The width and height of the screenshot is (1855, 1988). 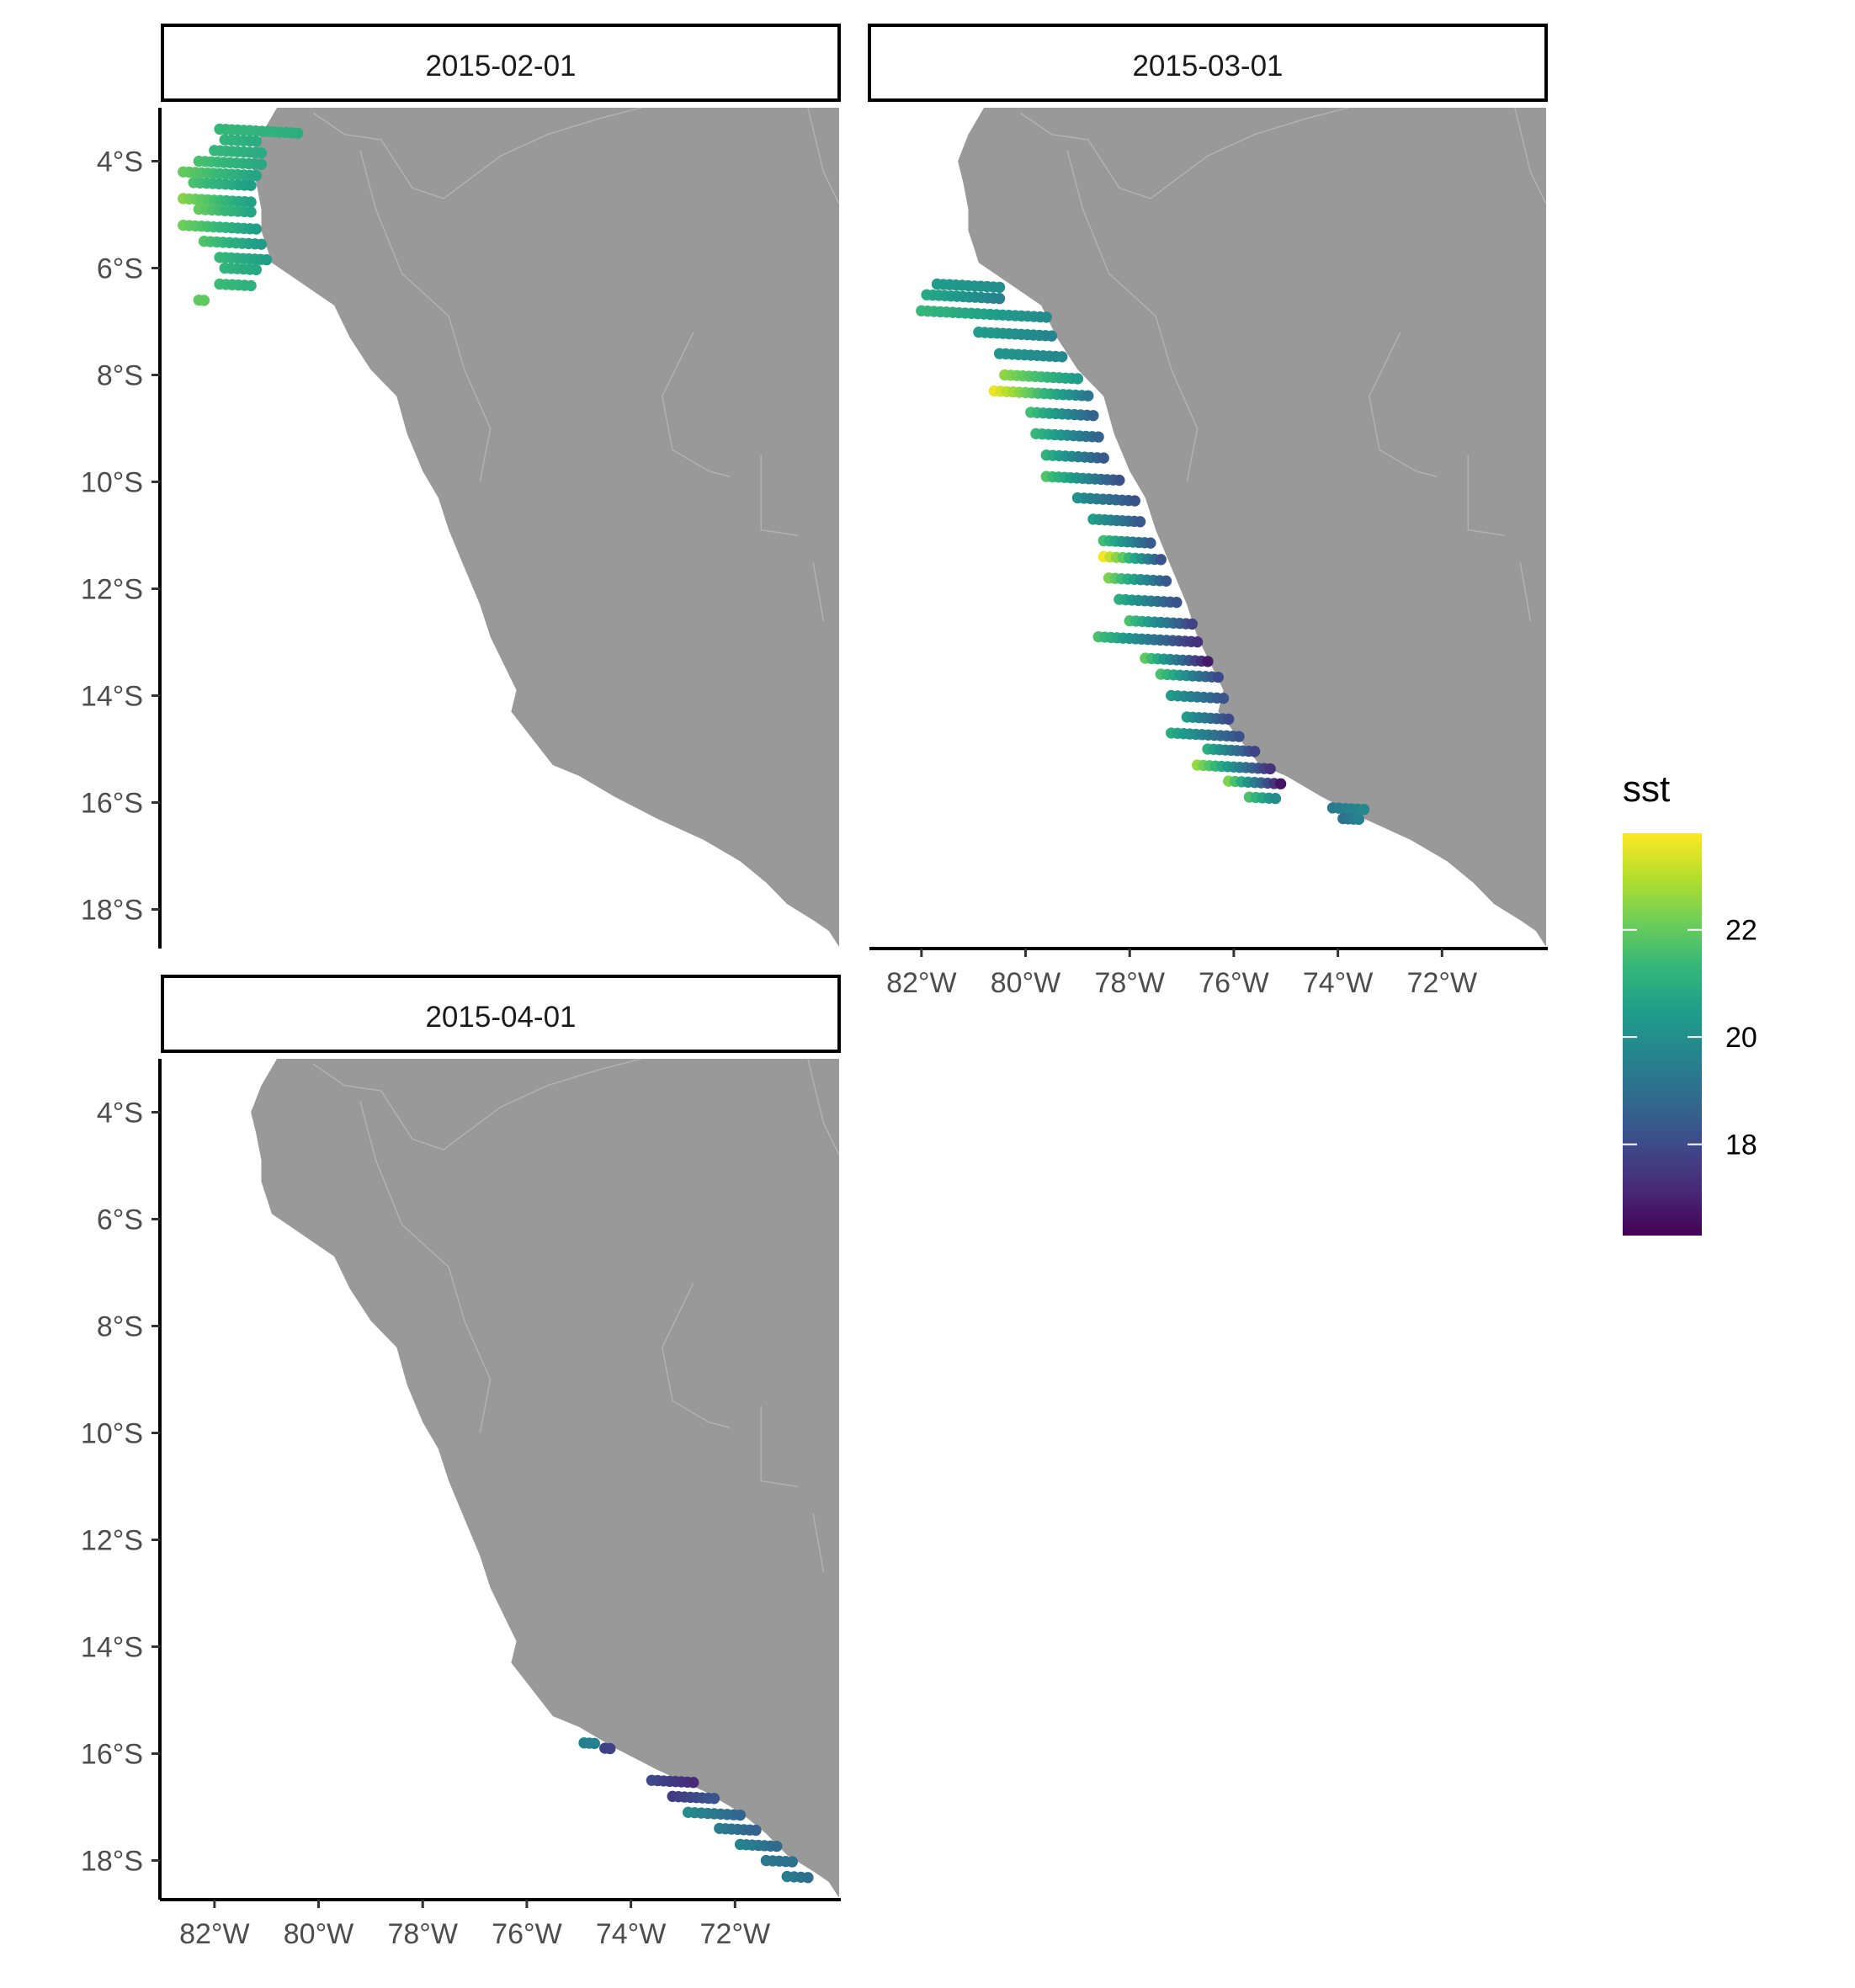 I want to click on y-tick-label: 6°S, so click(x=120, y=268).